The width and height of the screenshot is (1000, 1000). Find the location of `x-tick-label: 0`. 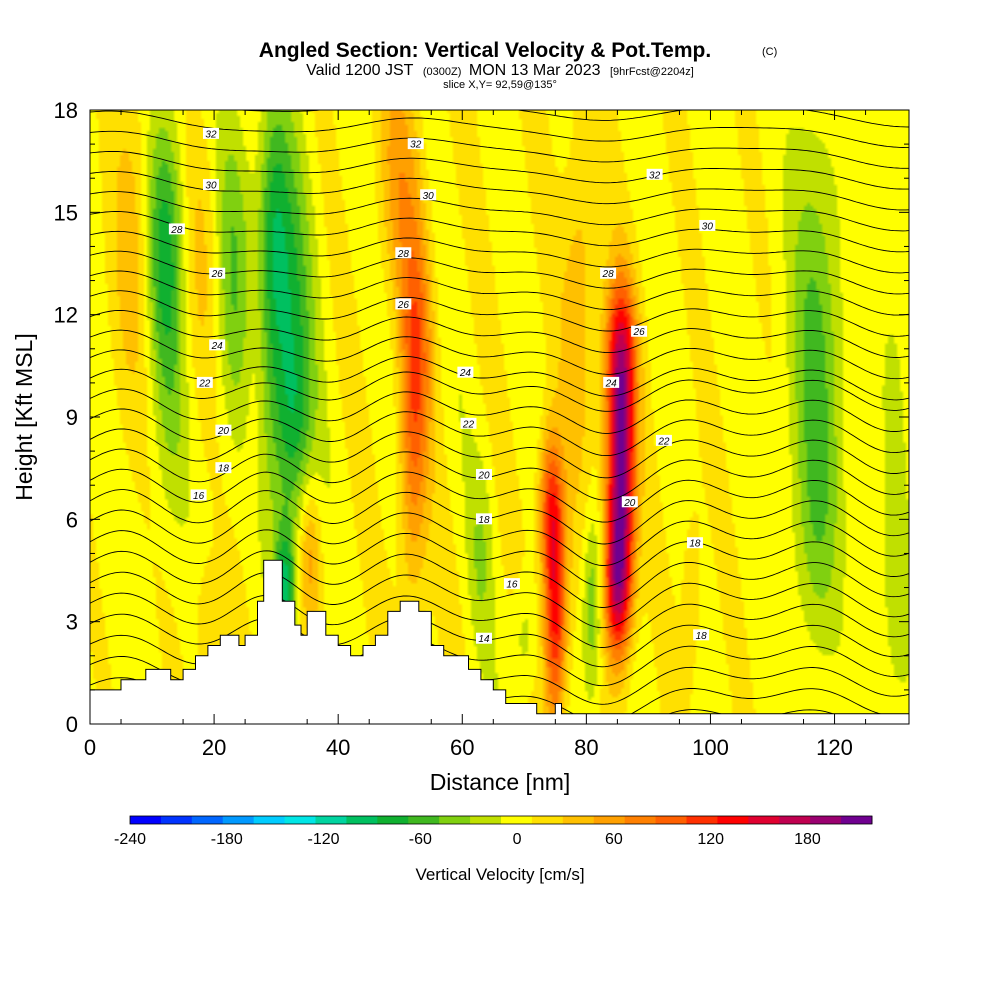

x-tick-label: 0 is located at coordinates (90, 747).